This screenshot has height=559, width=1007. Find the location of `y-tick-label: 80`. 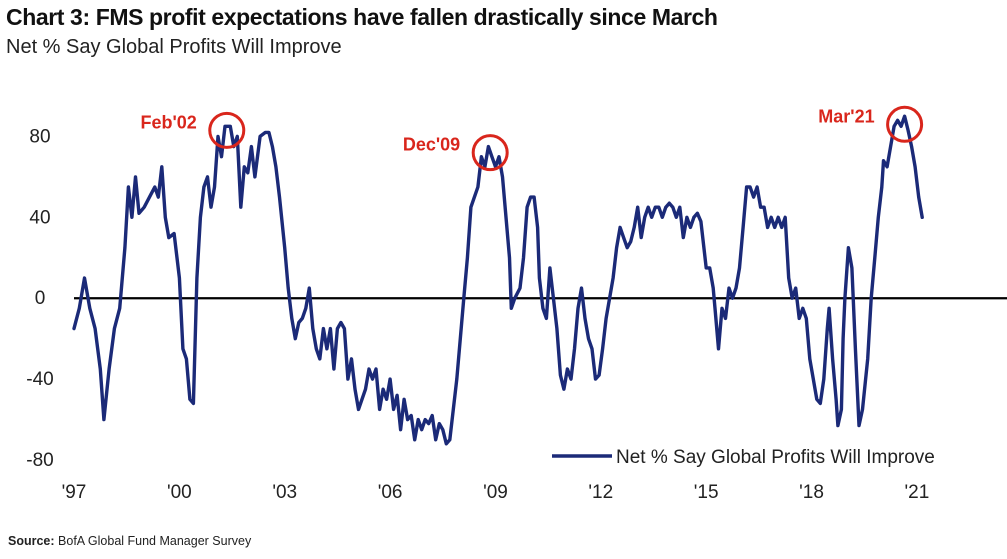

y-tick-label: 80 is located at coordinates (39, 136).